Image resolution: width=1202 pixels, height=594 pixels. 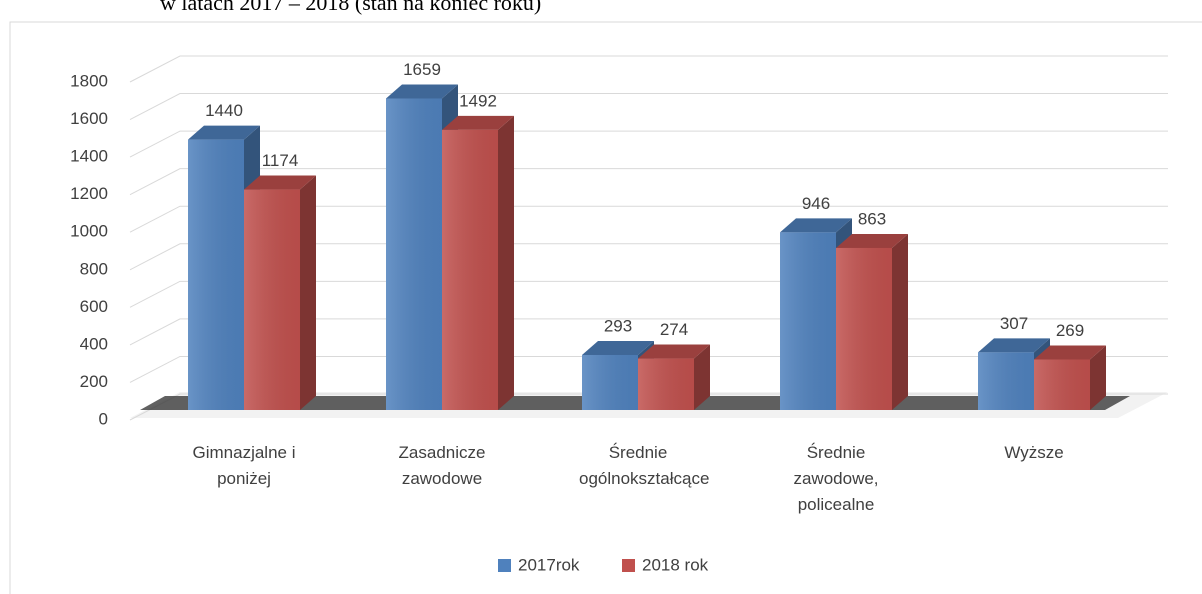 What do you see at coordinates (94, 268) in the screenshot?
I see `y-tick-label: 800` at bounding box center [94, 268].